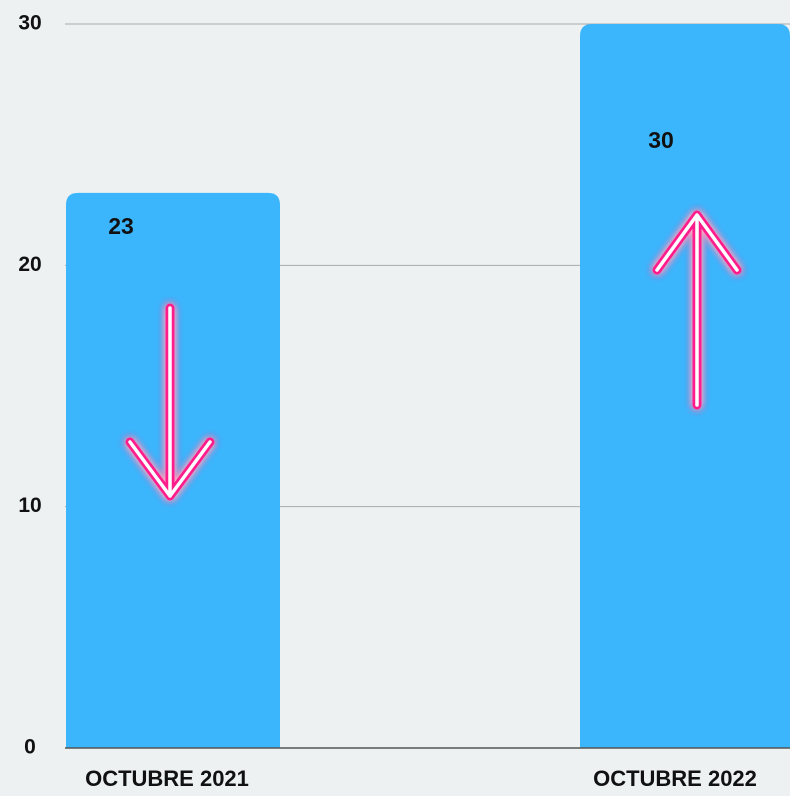 Image resolution: width=790 pixels, height=796 pixels. I want to click on y-tick-label: 30, so click(29, 23).